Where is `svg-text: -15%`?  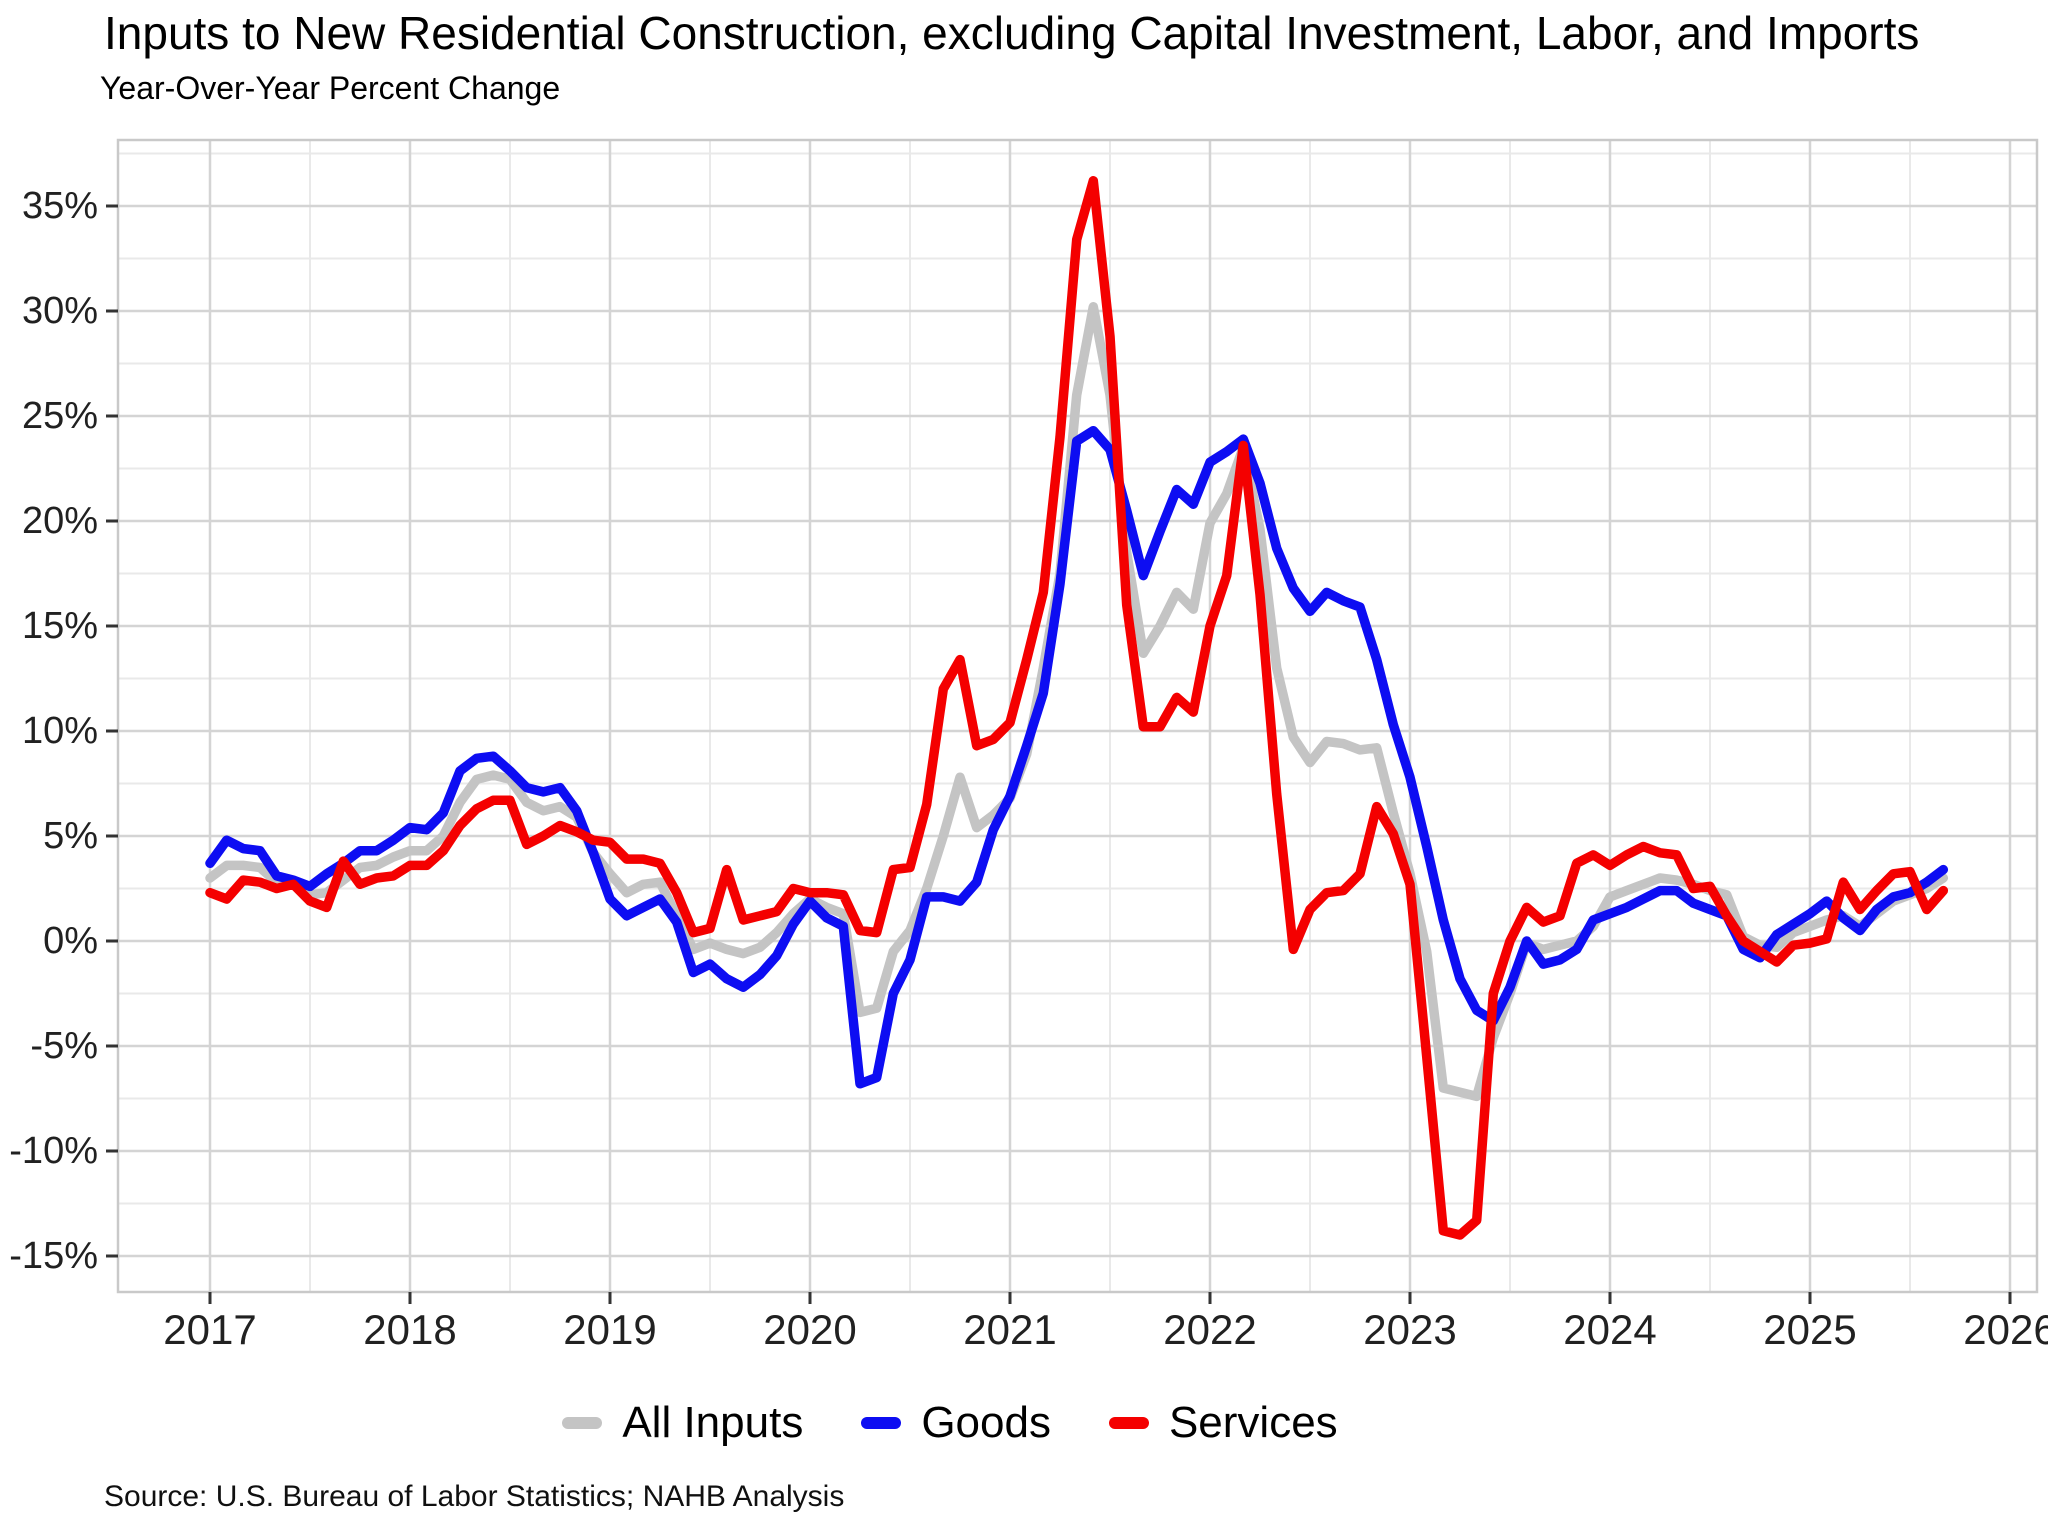
svg-text: -15% is located at coordinates (53, 1256).